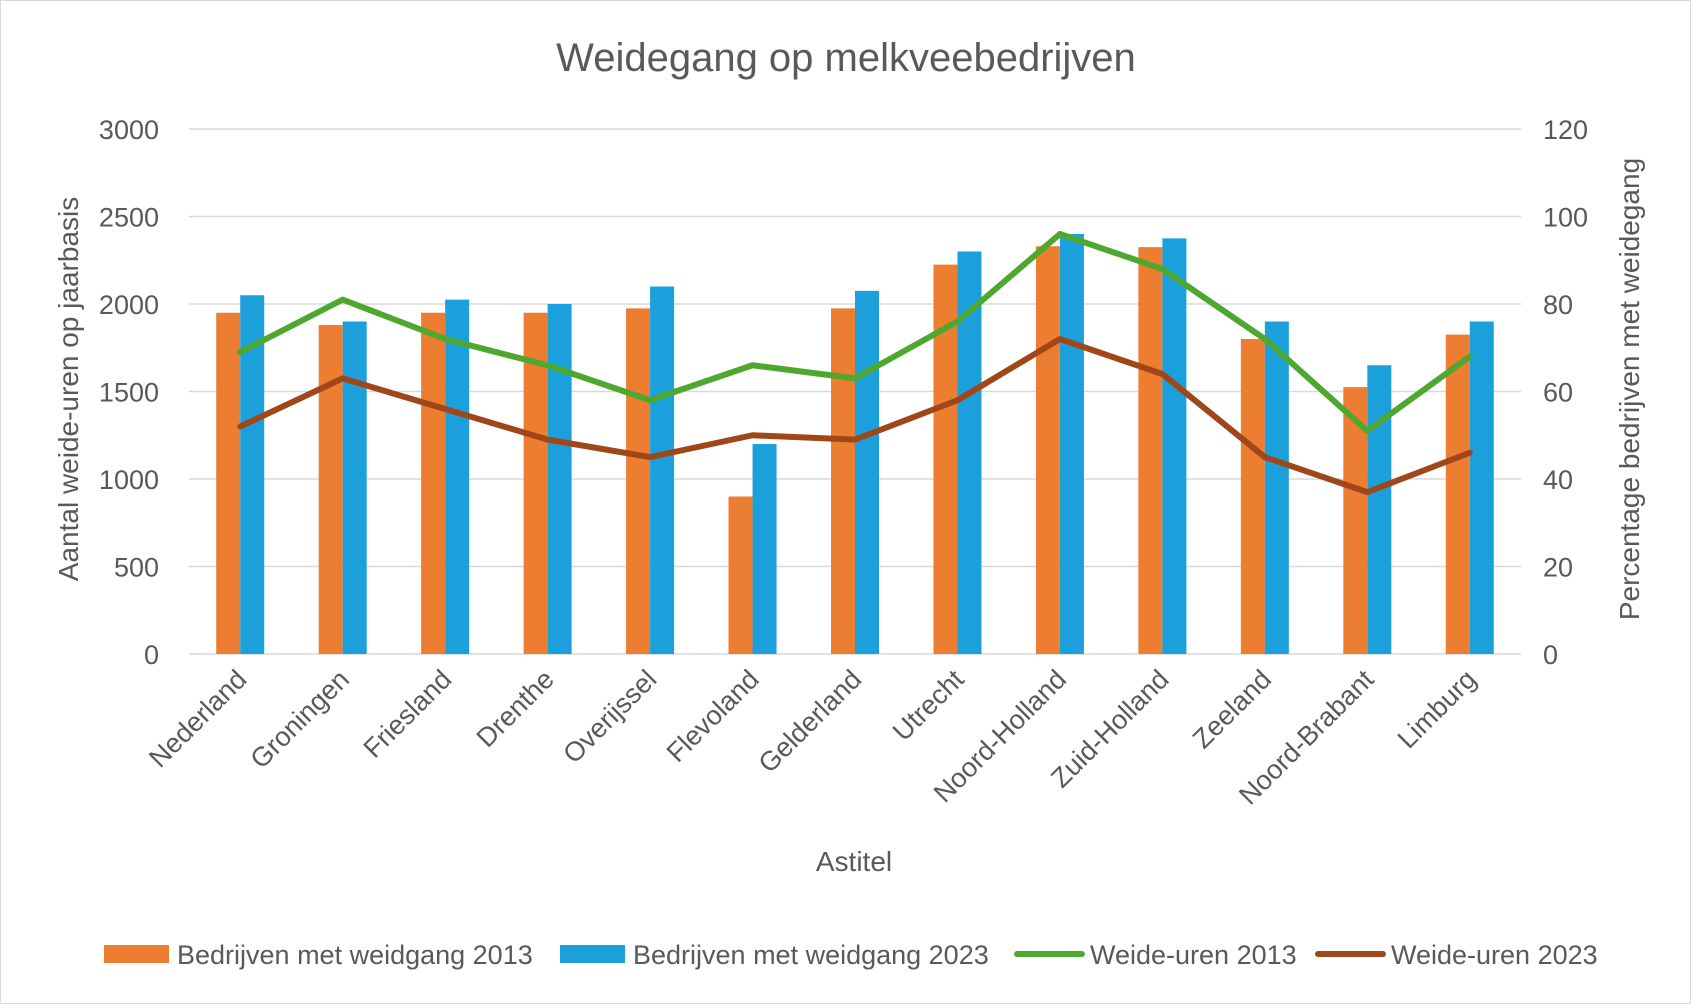  I want to click on y-axis-ticks: 0 500 1000 1500 2000 2500 3000, so click(129, 392).